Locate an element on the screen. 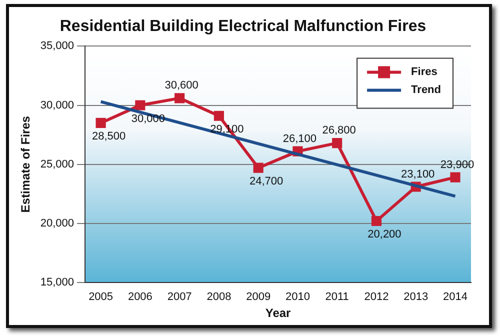  x-tick-label: 2014 is located at coordinates (455, 297).